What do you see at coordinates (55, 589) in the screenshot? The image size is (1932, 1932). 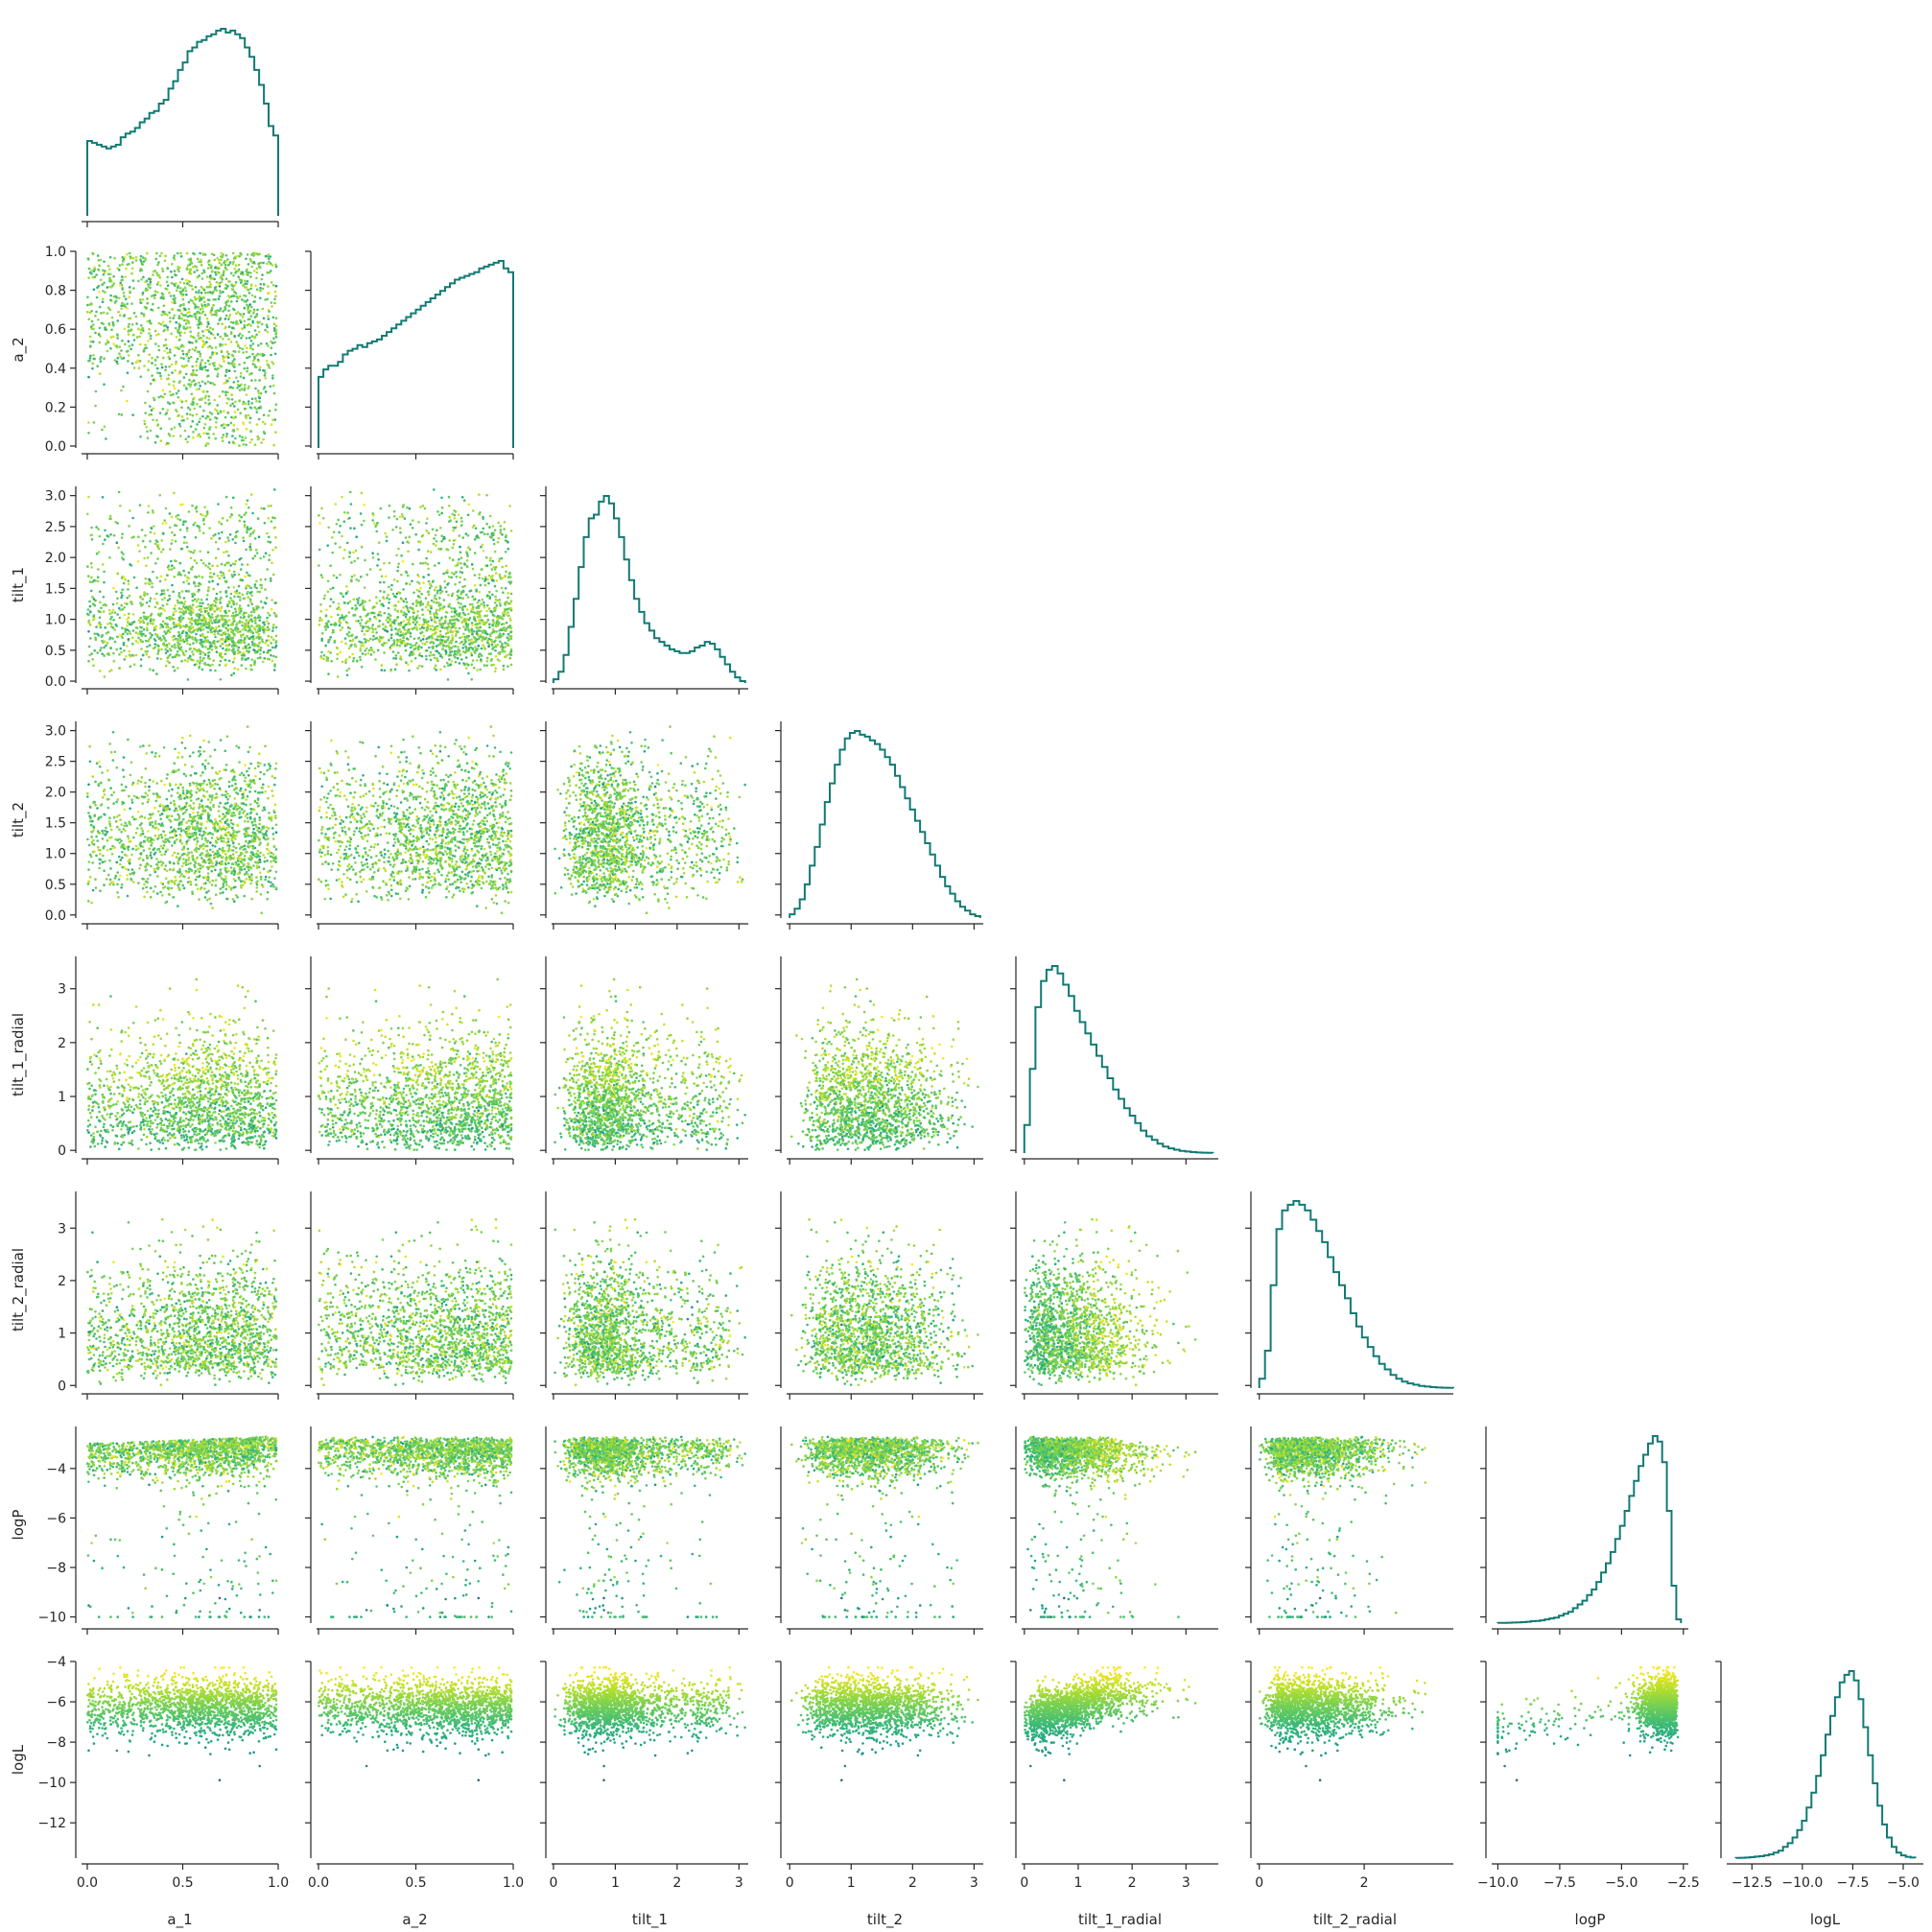 I see `y-tick-label: 1.5` at bounding box center [55, 589].